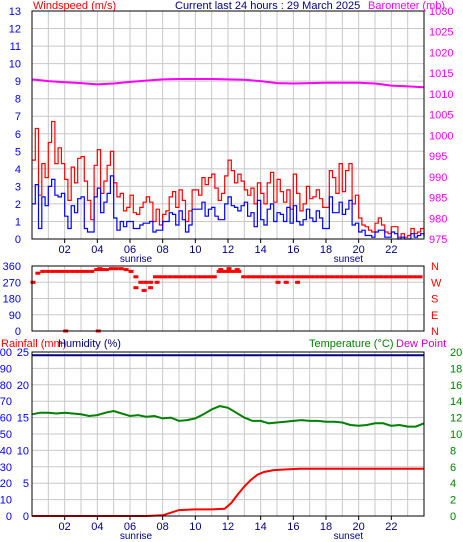 This screenshot has height=542, width=463. Describe the element at coordinates (74, 6) in the screenshot. I see `windspeed-axis-title: Windspeed (m/s)` at that location.